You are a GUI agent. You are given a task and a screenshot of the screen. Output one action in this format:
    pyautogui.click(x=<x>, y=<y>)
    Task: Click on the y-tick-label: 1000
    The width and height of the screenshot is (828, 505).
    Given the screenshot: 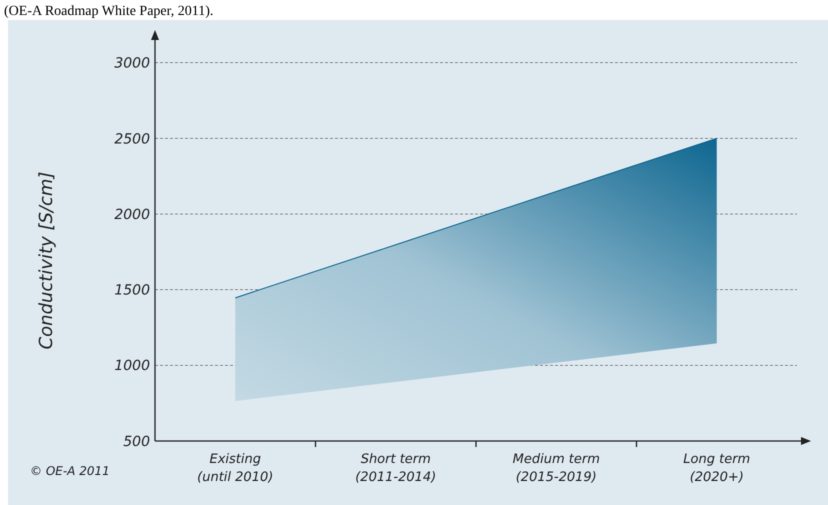 What is the action you would take?
    pyautogui.click(x=132, y=366)
    